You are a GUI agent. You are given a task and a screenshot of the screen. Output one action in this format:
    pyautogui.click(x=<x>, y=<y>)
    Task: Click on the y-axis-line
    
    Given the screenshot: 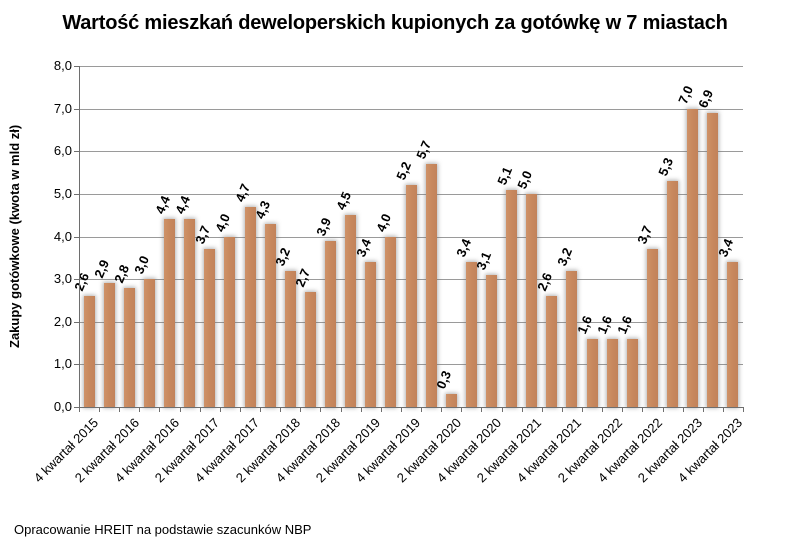 What is the action you would take?
    pyautogui.click(x=79, y=236)
    